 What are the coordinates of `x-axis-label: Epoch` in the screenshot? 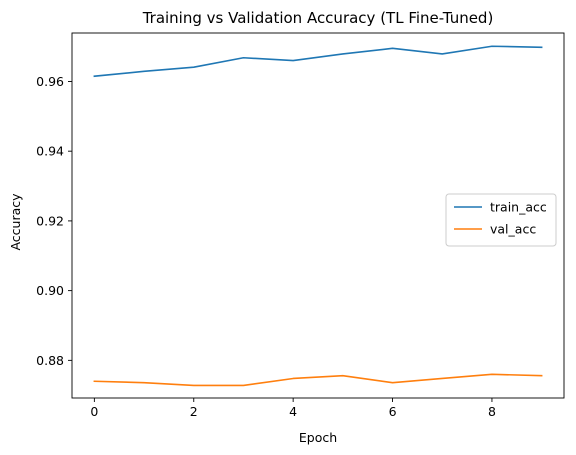 It's located at (318, 437).